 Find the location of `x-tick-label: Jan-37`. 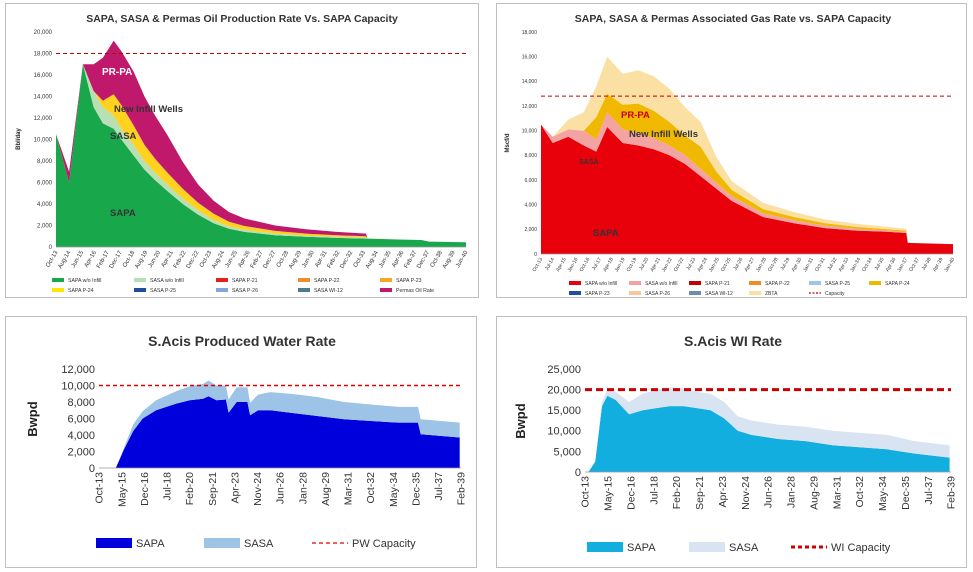

x-tick-label: Jan-37 is located at coordinates (902, 265).